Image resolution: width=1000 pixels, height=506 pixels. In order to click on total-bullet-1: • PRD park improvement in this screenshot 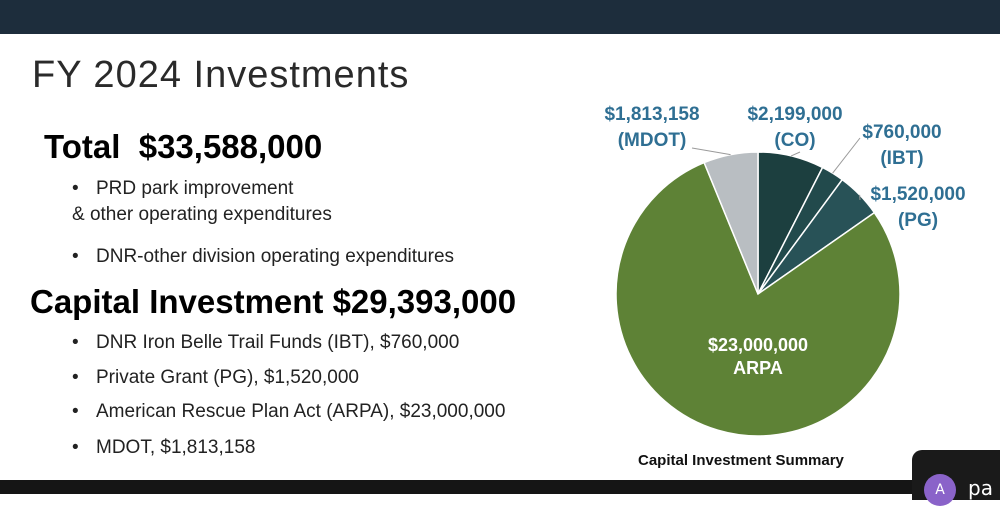, I will do `click(194, 189)`.